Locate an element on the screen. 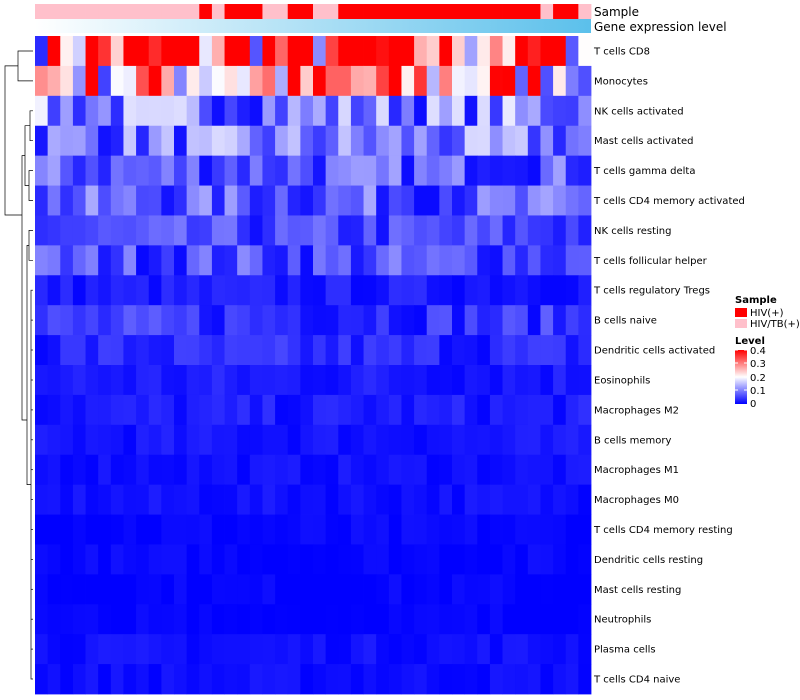 This screenshot has width=800, height=700. level-legend-title: Level is located at coordinates (750, 341).